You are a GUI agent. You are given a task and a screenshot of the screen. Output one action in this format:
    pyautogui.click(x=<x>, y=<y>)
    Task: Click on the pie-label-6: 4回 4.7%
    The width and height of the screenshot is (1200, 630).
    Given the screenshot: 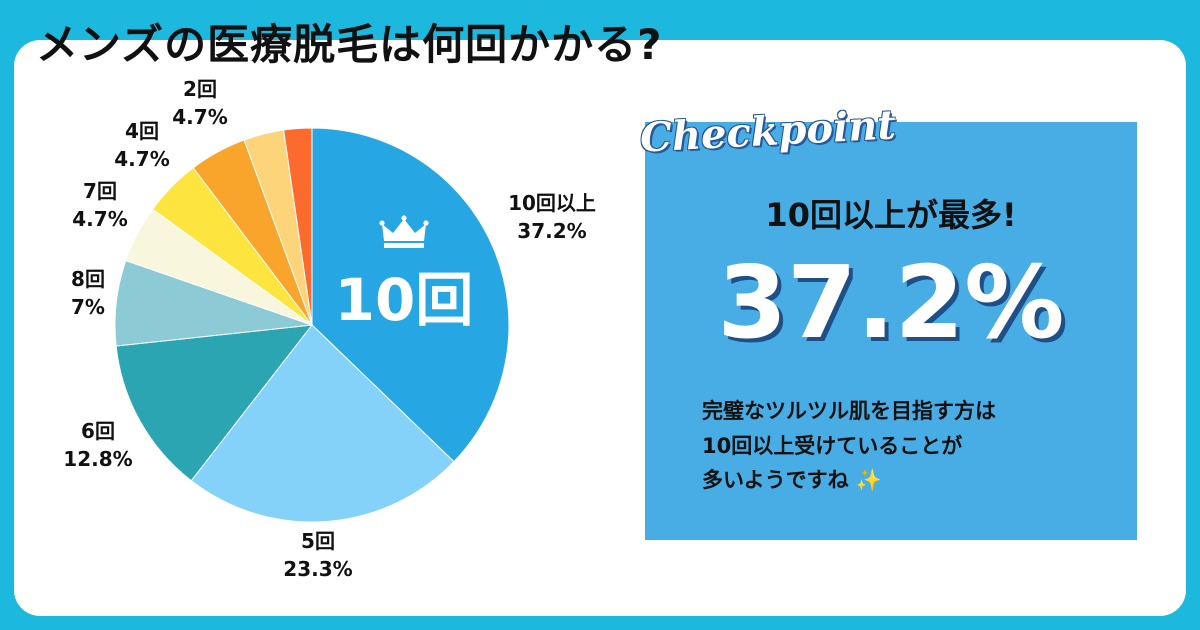 What is the action you would take?
    pyautogui.click(x=141, y=145)
    